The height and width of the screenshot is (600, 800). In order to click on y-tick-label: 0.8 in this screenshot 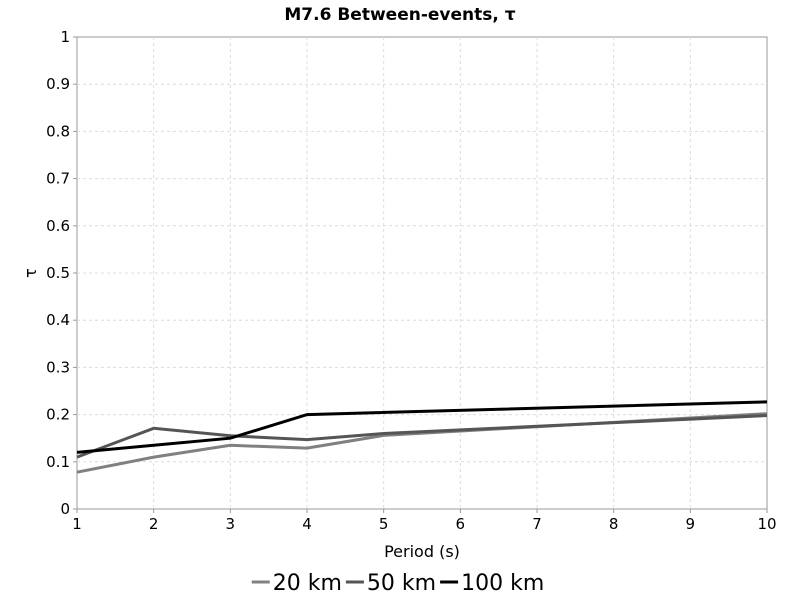, I will do `click(58, 131)`.